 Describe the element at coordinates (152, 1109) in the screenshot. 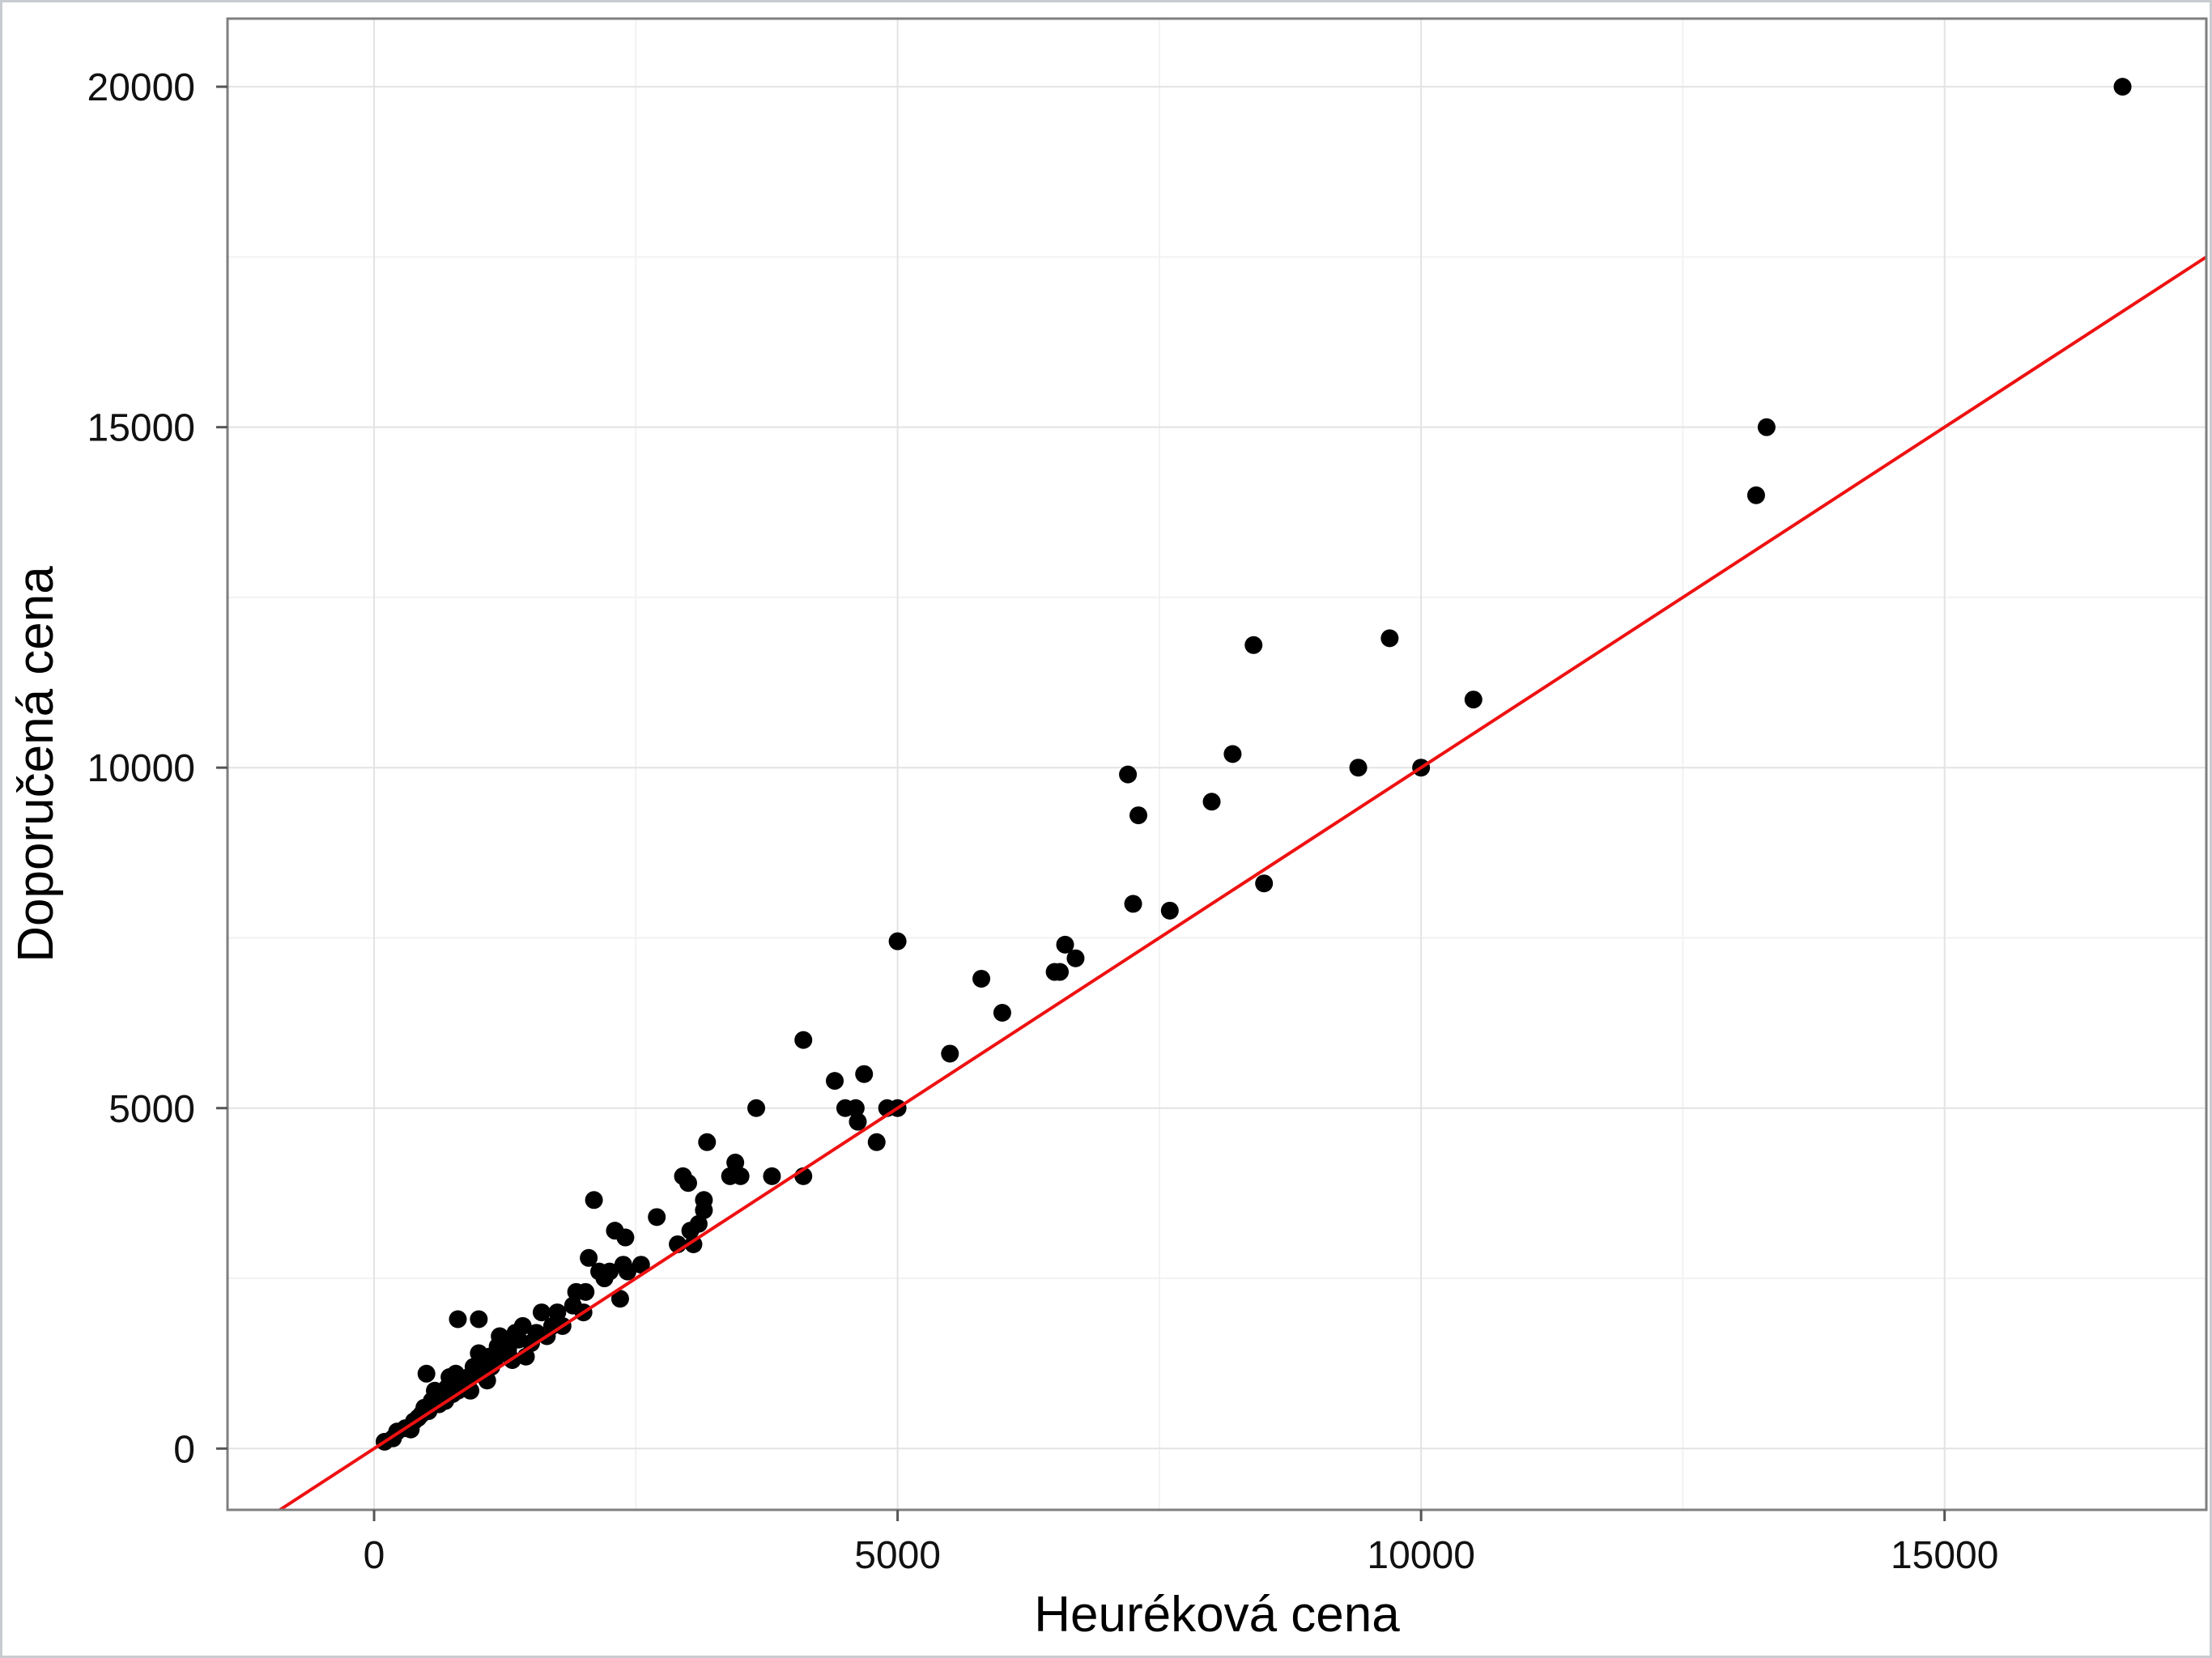

I see `y-tick-label: 5000` at that location.